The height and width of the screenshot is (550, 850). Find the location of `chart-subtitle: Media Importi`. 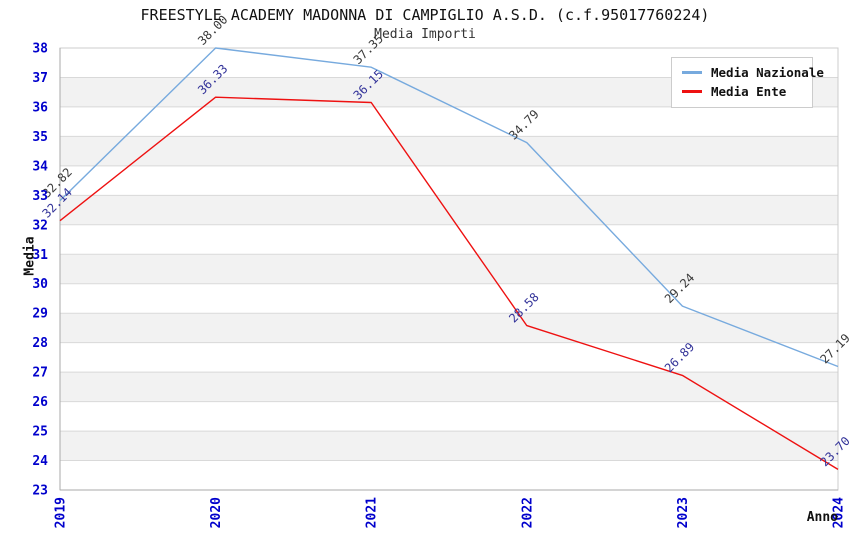

chart-subtitle: Media Importi is located at coordinates (425, 34).